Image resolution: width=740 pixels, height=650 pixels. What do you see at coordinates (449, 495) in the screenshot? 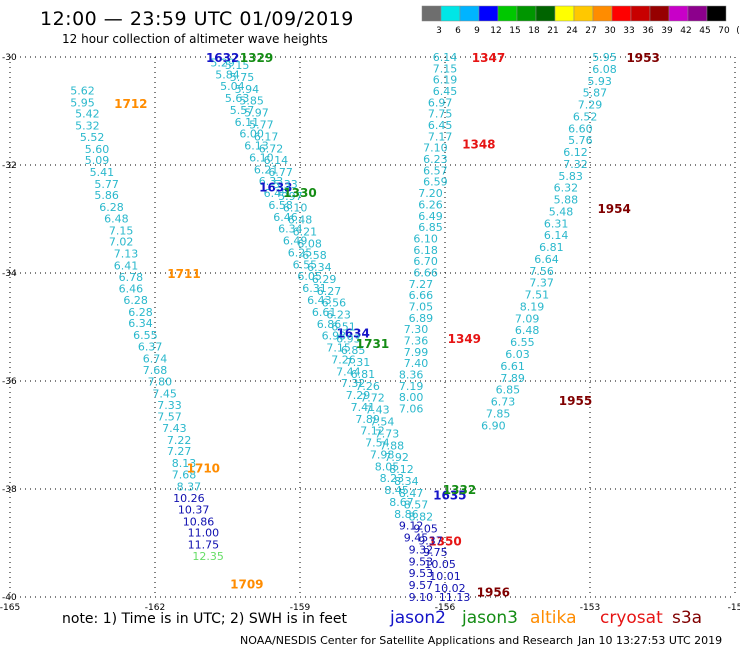
I see `time-label: 1635` at bounding box center [449, 495].